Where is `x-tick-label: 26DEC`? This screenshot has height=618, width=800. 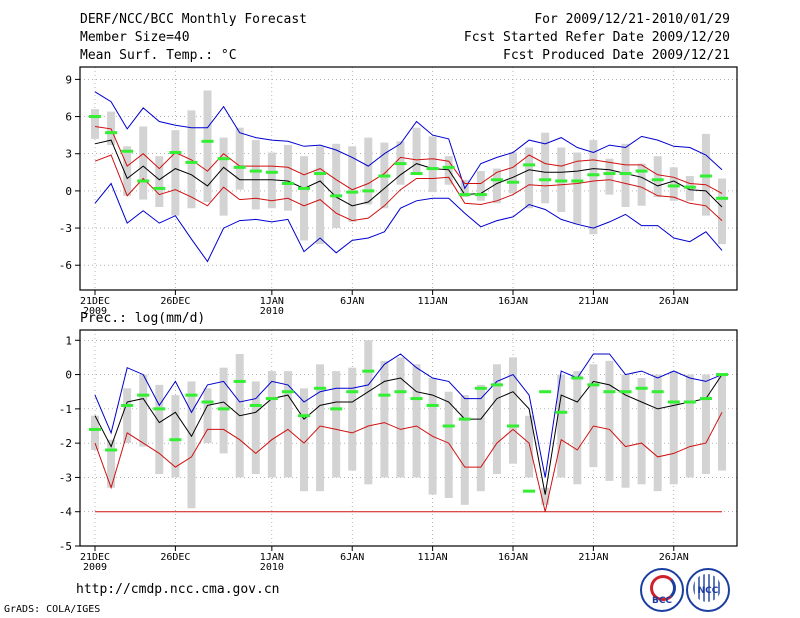 x-tick-label: 26DEC is located at coordinates (175, 557).